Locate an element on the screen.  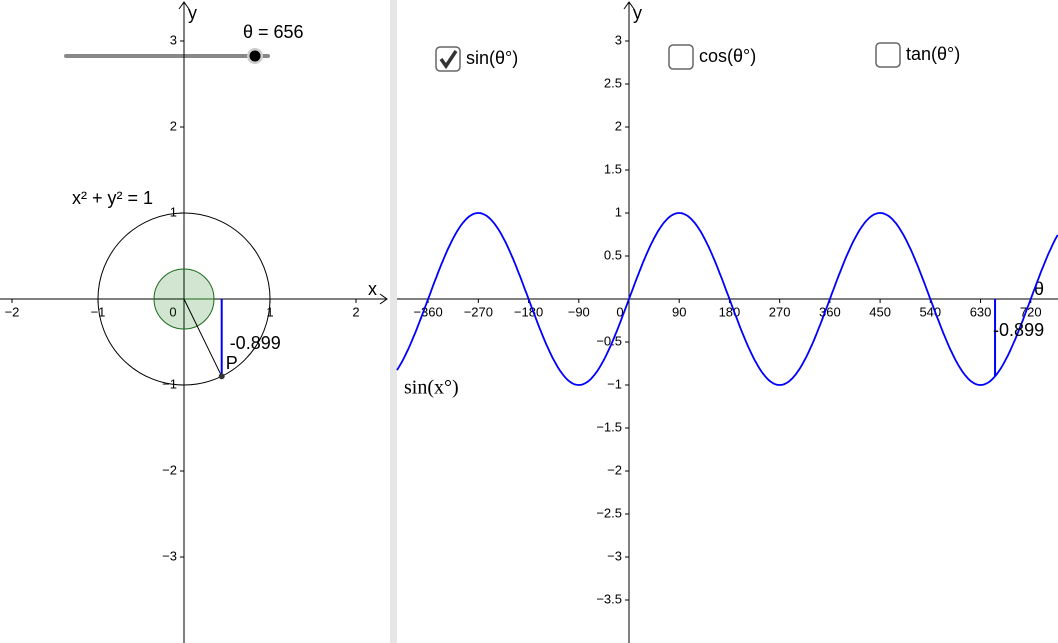
sine-value-label: -0.899 is located at coordinates (255, 343).